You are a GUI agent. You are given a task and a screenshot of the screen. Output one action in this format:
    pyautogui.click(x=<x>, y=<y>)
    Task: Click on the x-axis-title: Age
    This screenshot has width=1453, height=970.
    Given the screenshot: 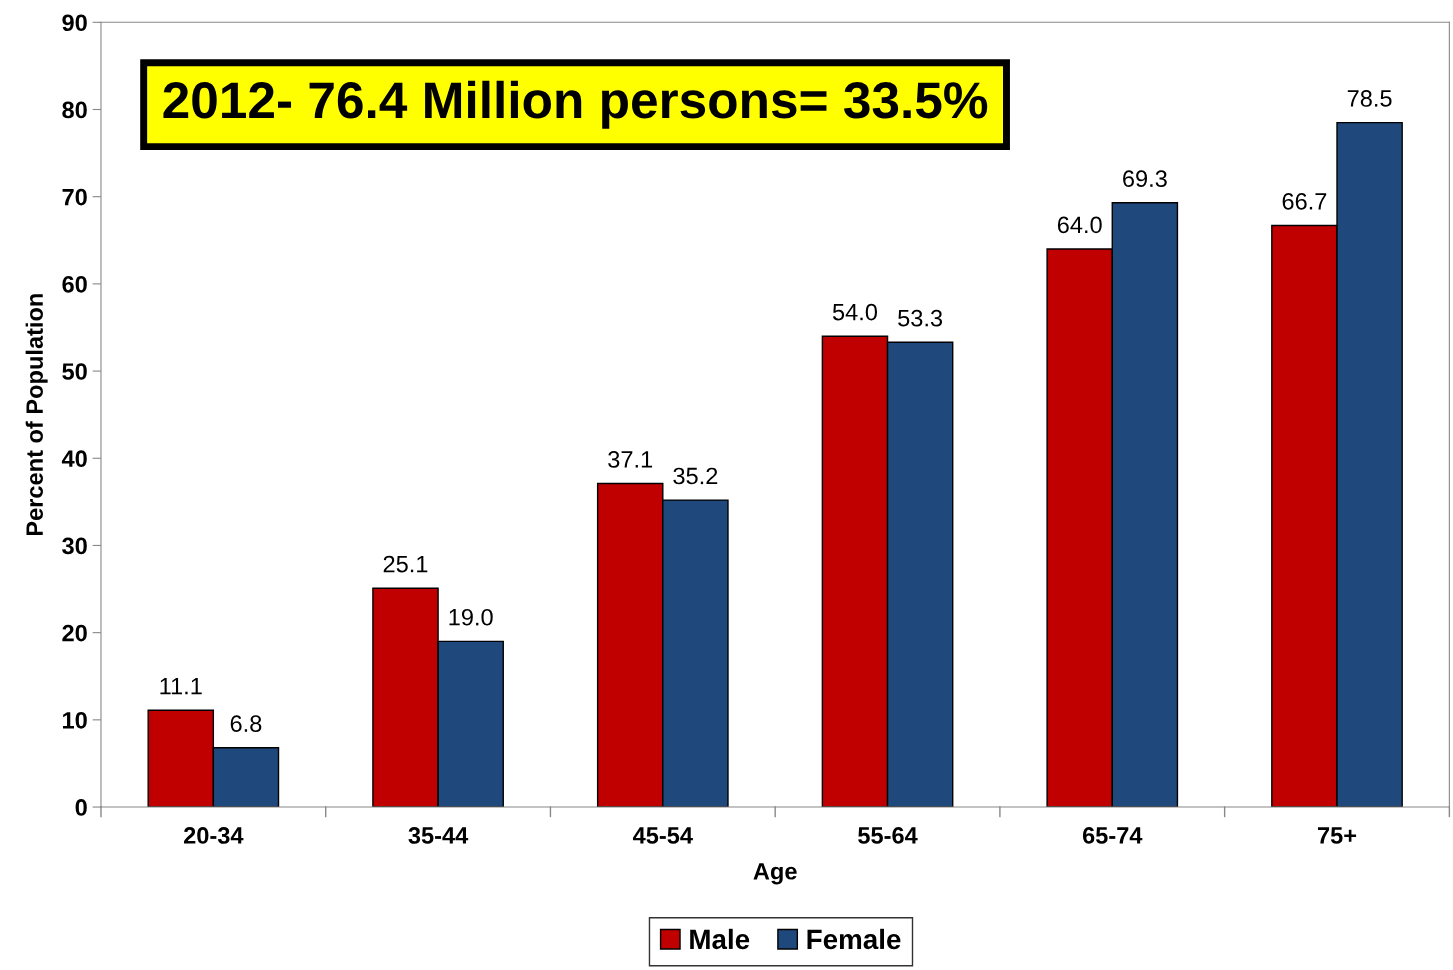 What is the action you would take?
    pyautogui.click(x=775, y=874)
    